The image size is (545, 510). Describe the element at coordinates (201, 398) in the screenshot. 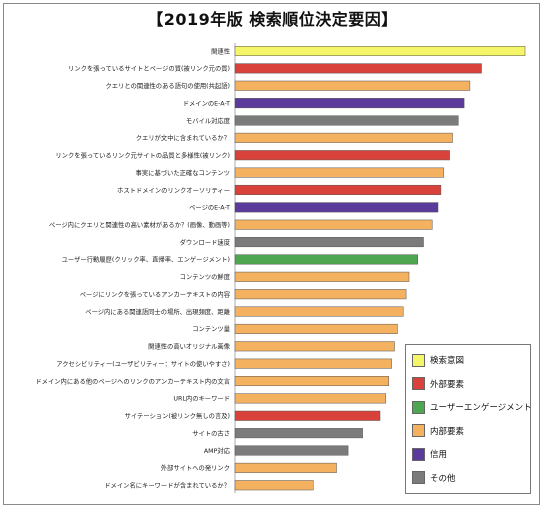

I see `category-label-20: URL内のキーワード` at that location.